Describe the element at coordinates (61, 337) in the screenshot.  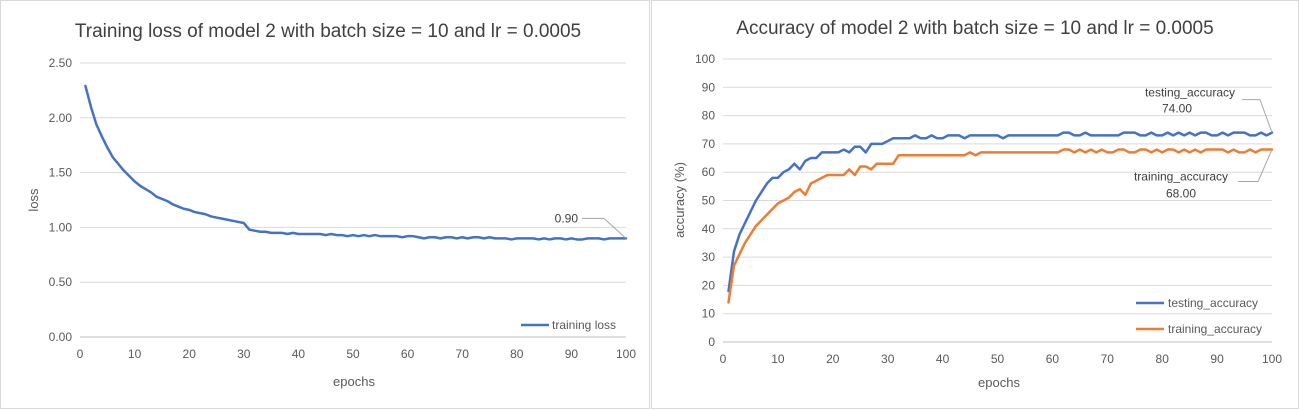
I see `y-tick-label: 0.00` at that location.